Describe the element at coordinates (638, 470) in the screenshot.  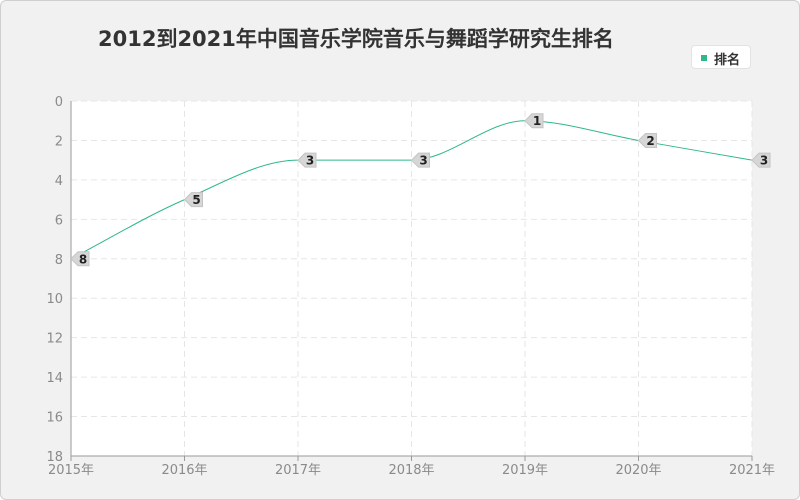
I see `x-tick-label: 2020年` at that location.